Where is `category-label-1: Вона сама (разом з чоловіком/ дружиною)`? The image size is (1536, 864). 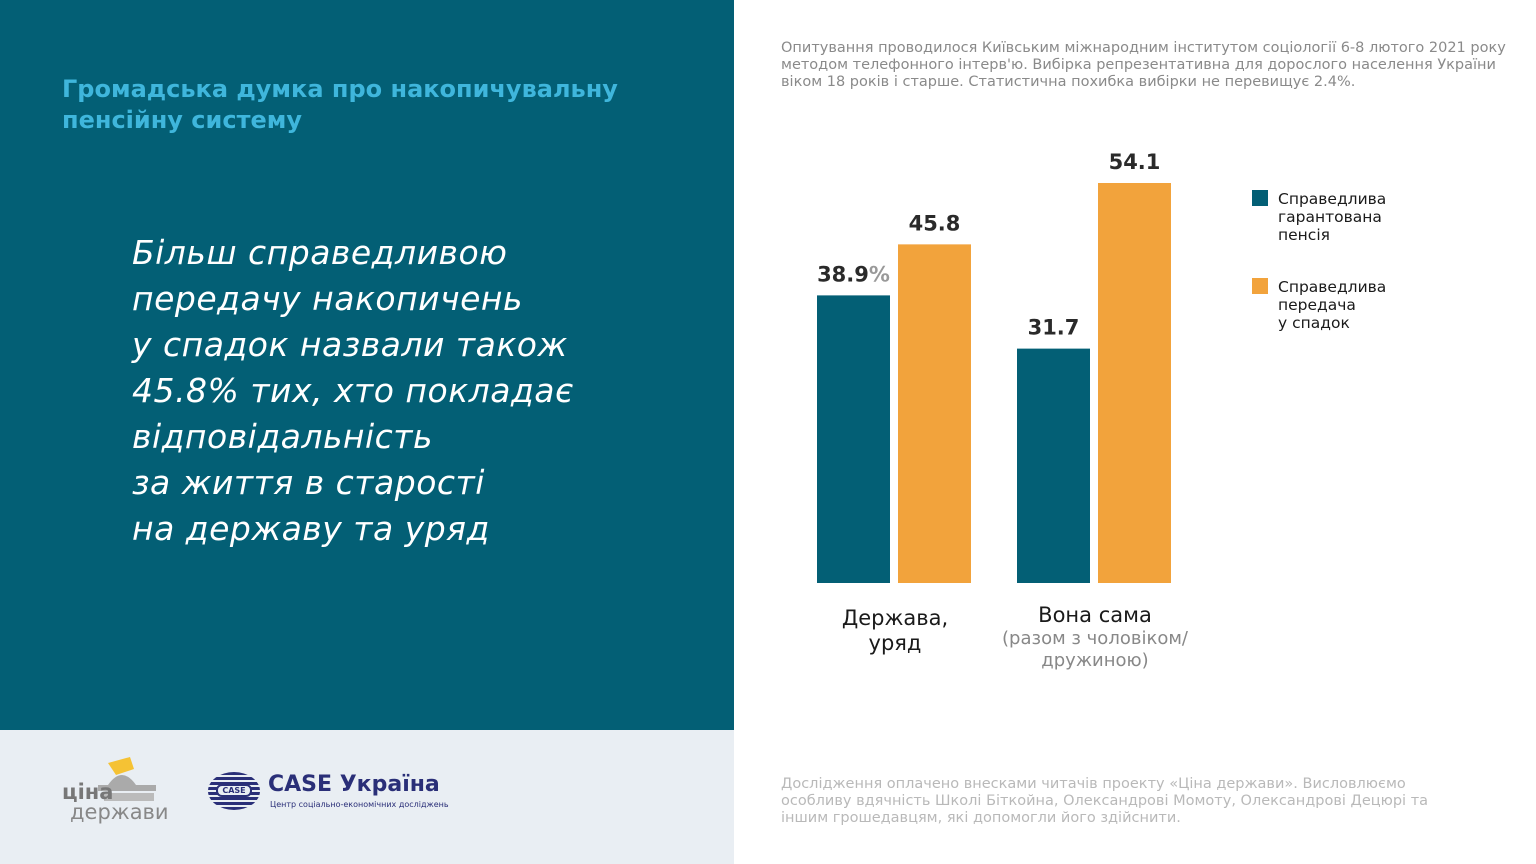
category-label-1: Вона сама (разом з чоловіком/ дружиною) is located at coordinates (1095, 637).